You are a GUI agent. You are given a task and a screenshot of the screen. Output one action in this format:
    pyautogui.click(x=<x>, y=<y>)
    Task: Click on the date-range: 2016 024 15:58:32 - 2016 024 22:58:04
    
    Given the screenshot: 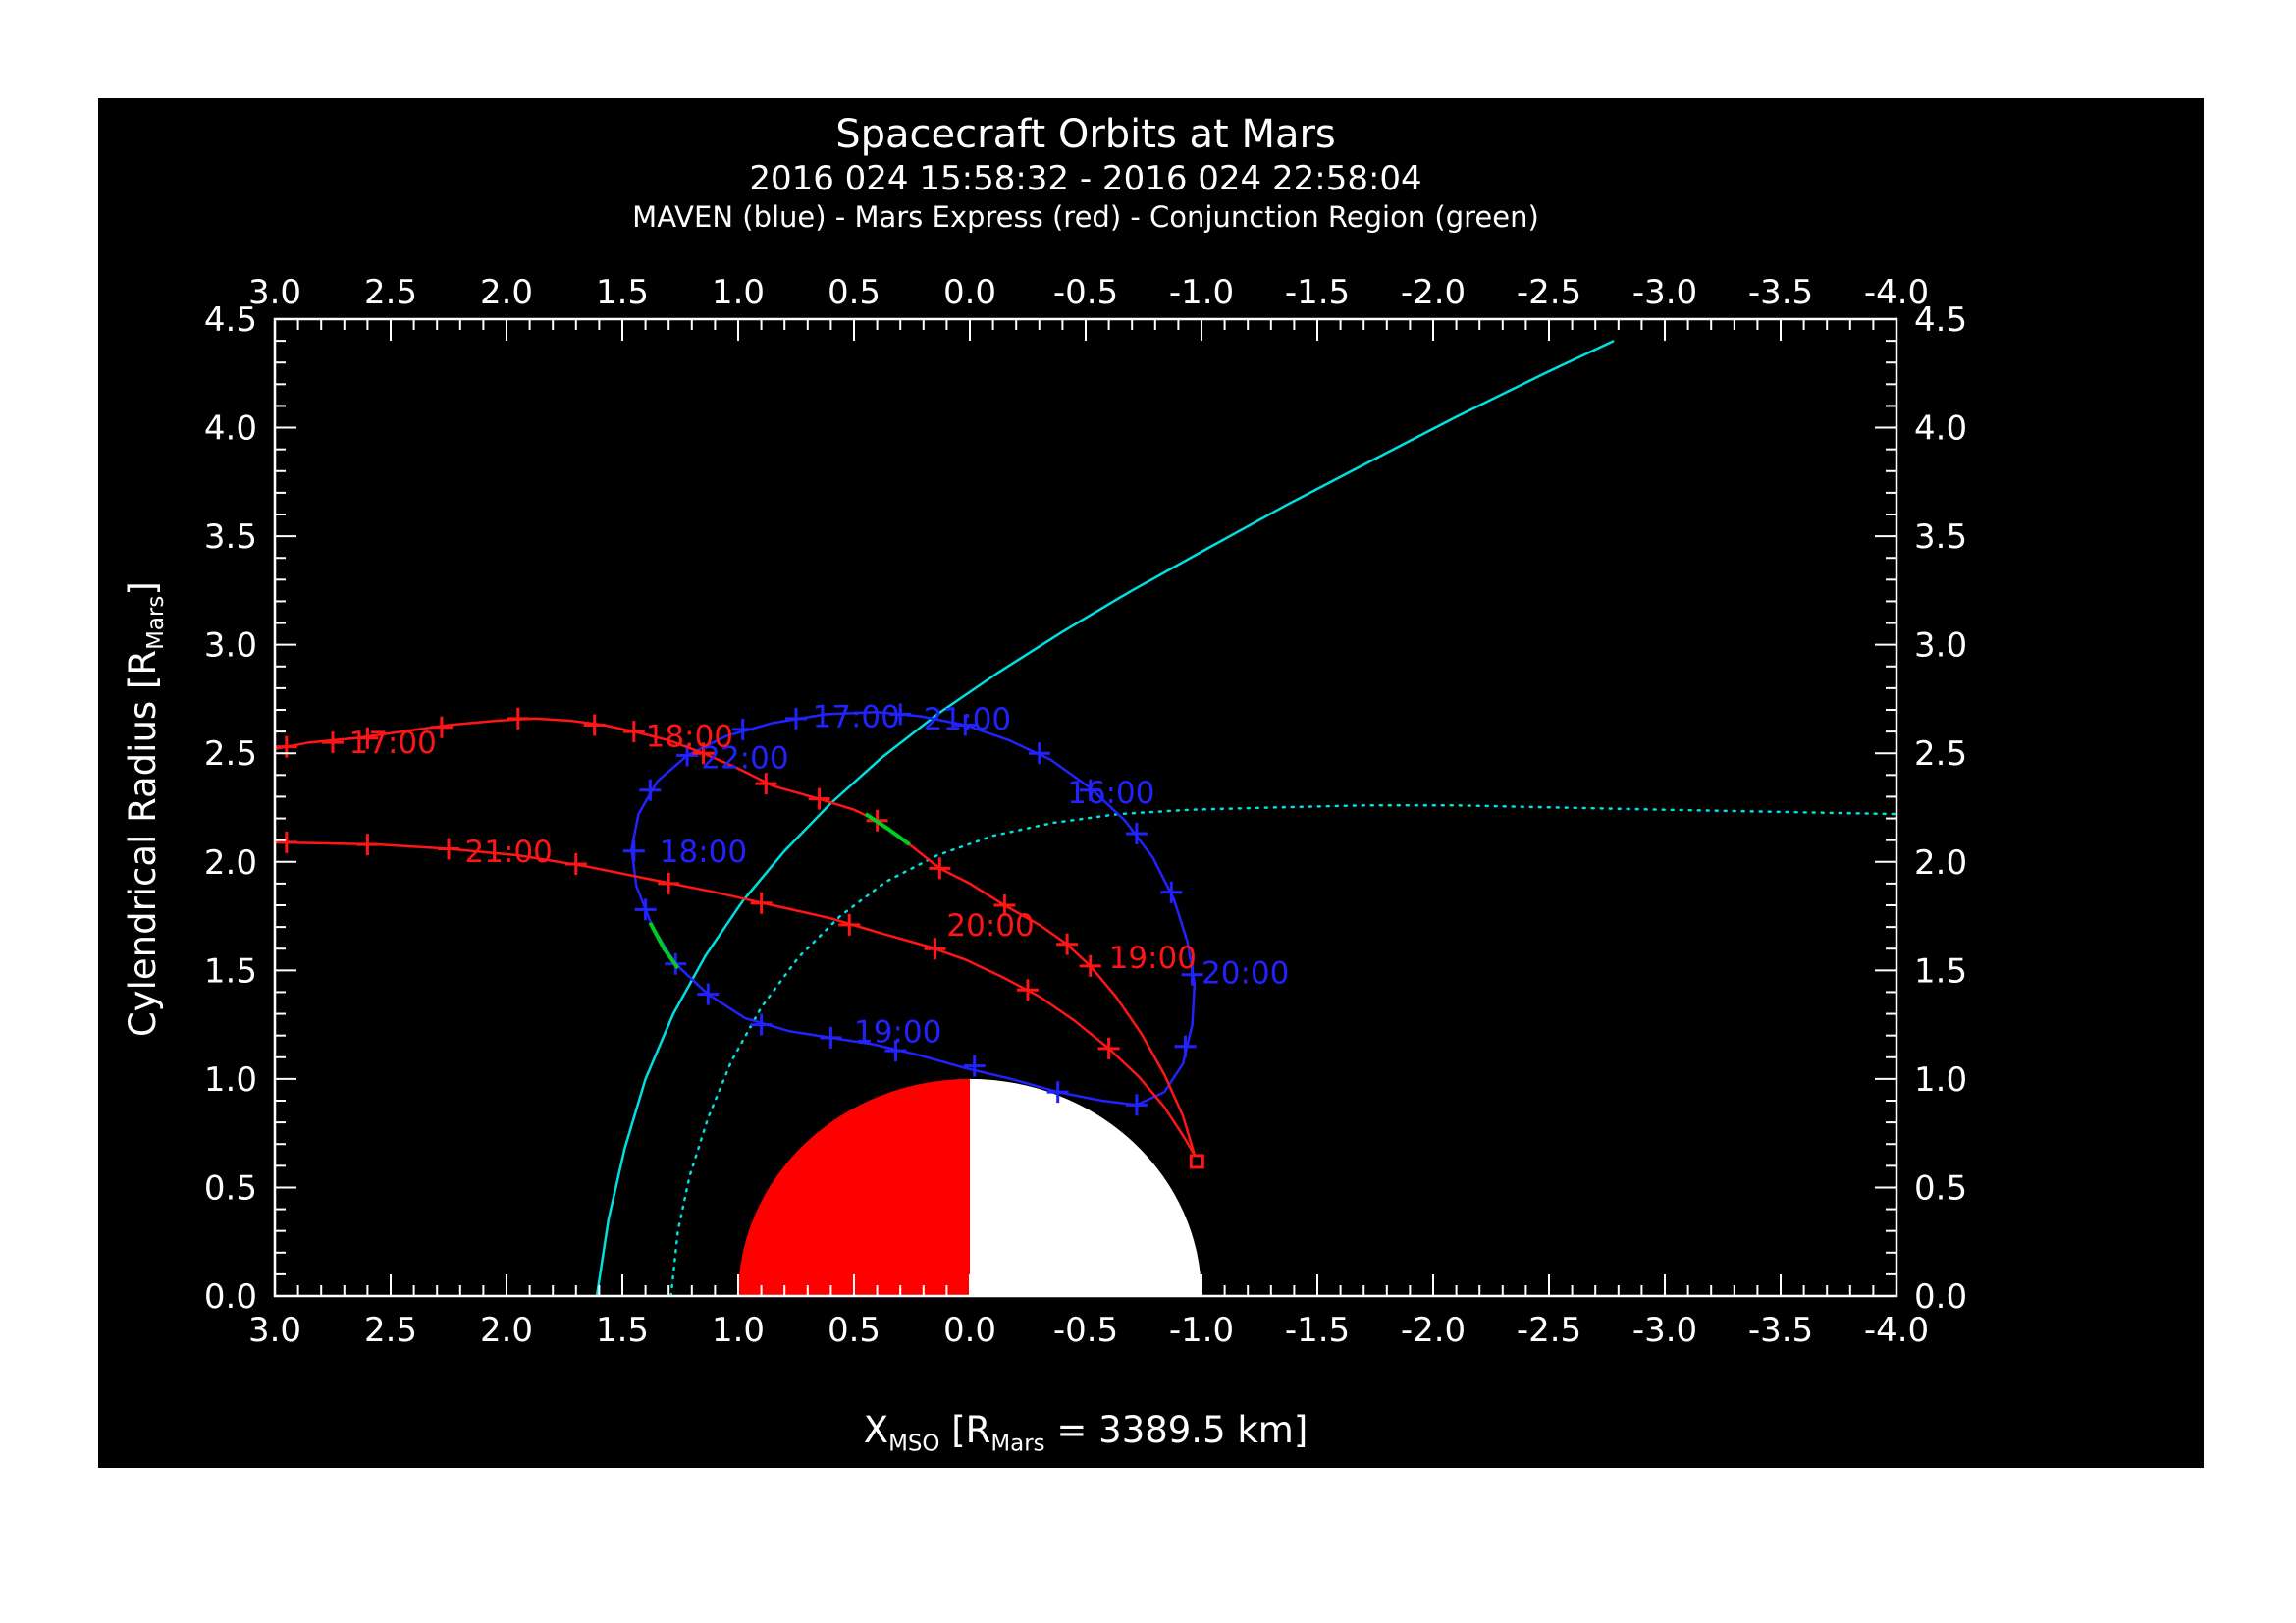 What is the action you would take?
    pyautogui.click(x=1085, y=178)
    